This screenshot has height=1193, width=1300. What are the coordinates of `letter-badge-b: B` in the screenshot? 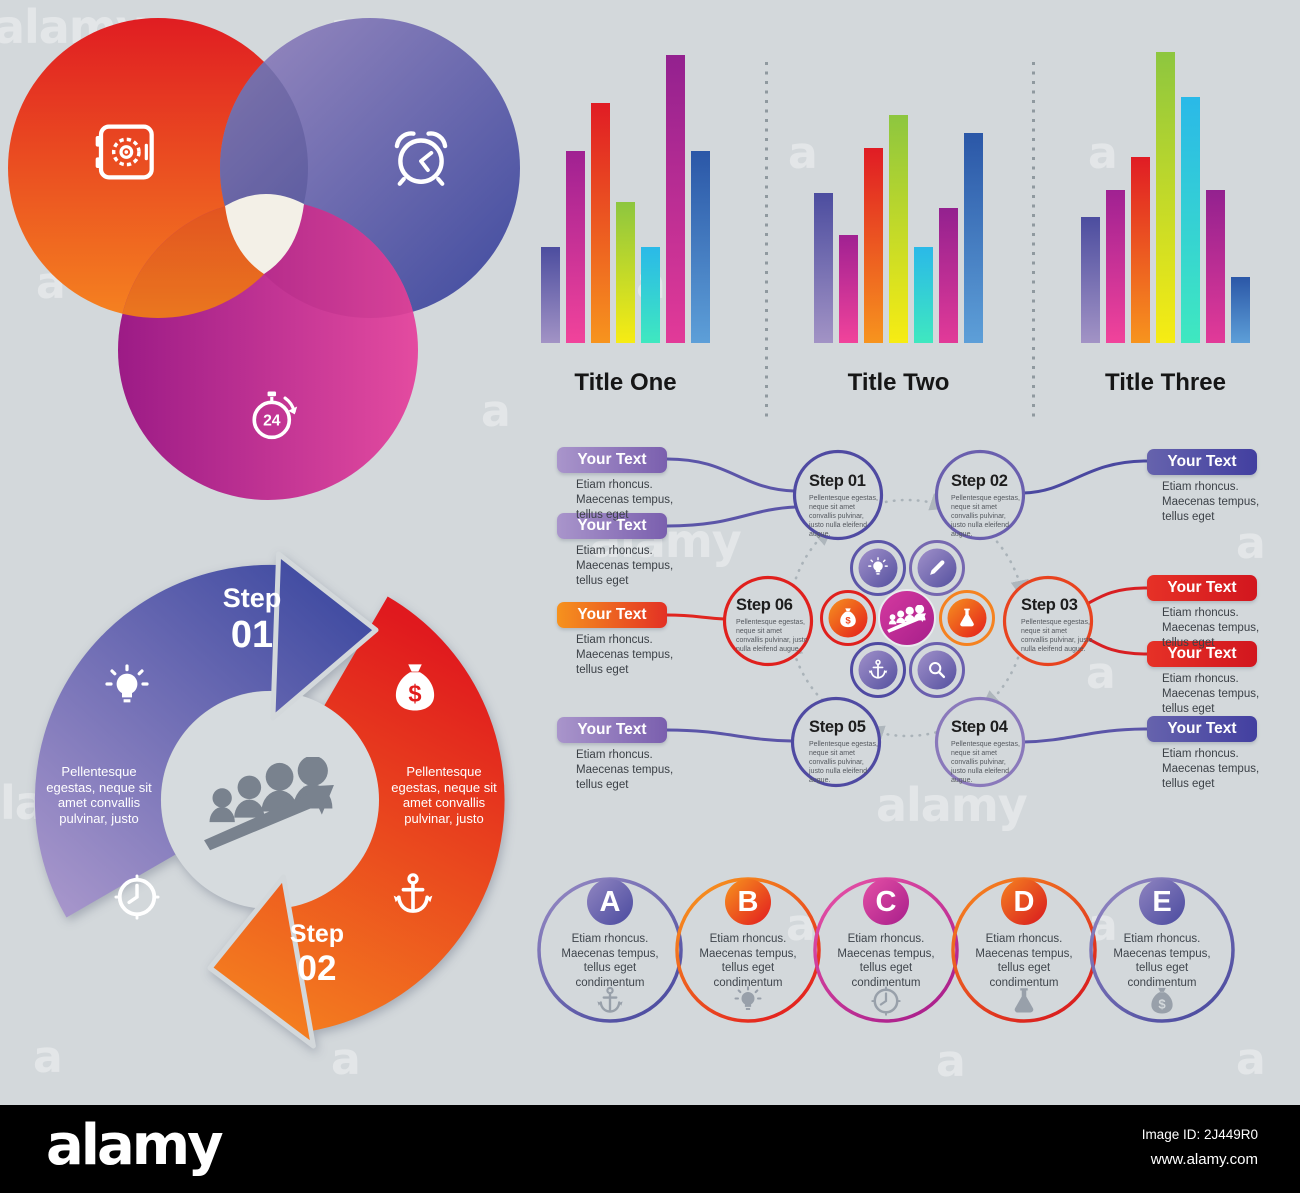 It's located at (748, 902).